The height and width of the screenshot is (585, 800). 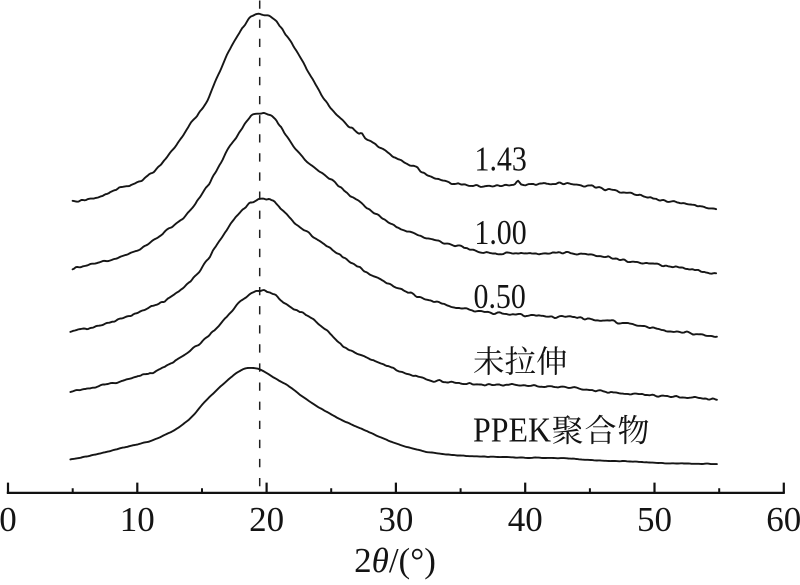 I want to click on svg-text: 1.00, so click(x=500, y=232).